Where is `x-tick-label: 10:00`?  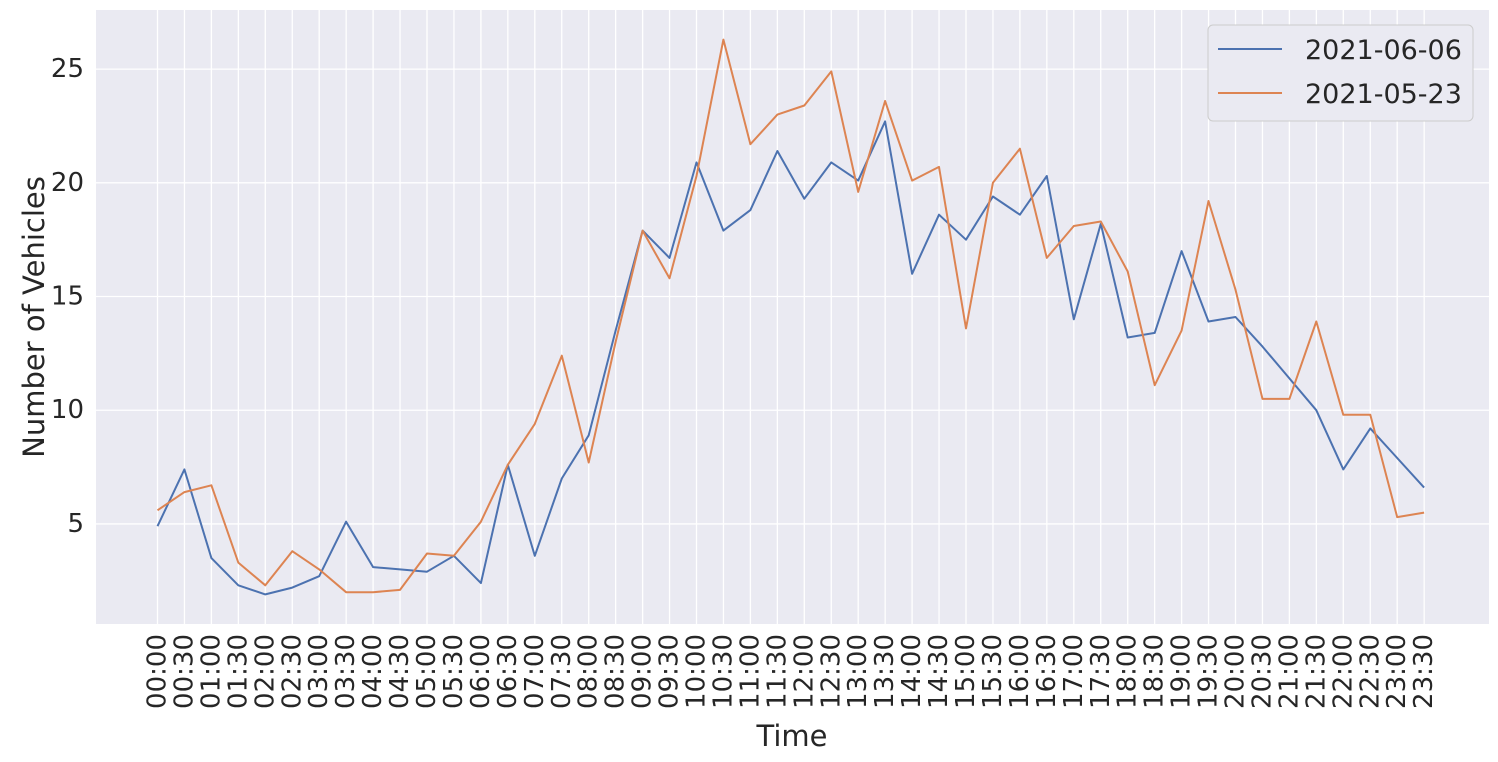 x-tick-label: 10:00 is located at coordinates (697, 671).